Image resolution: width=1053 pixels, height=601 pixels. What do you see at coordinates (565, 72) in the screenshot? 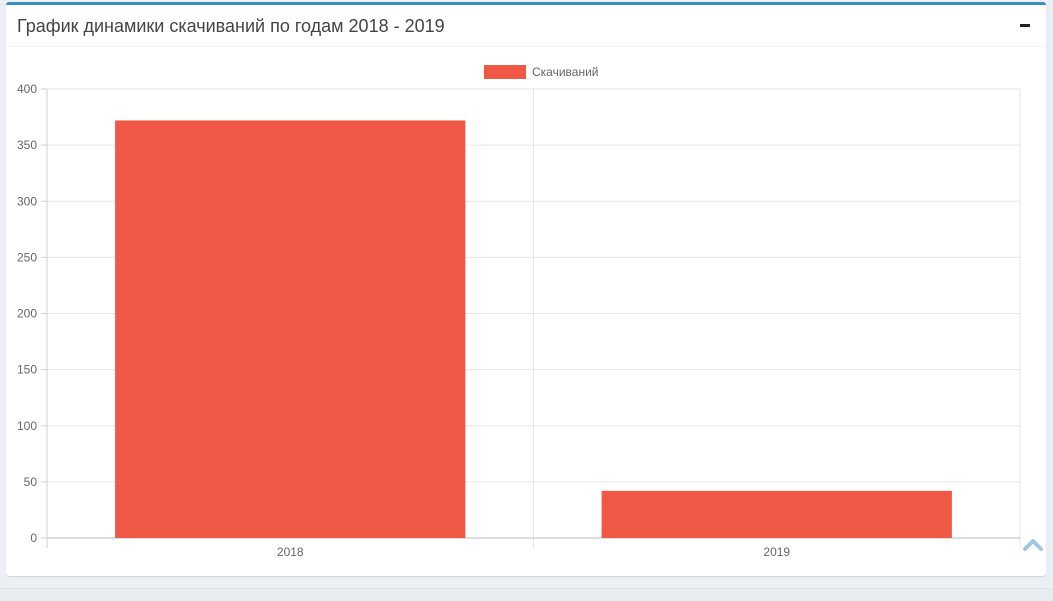
I see `legend-label: Скачиваний` at bounding box center [565, 72].